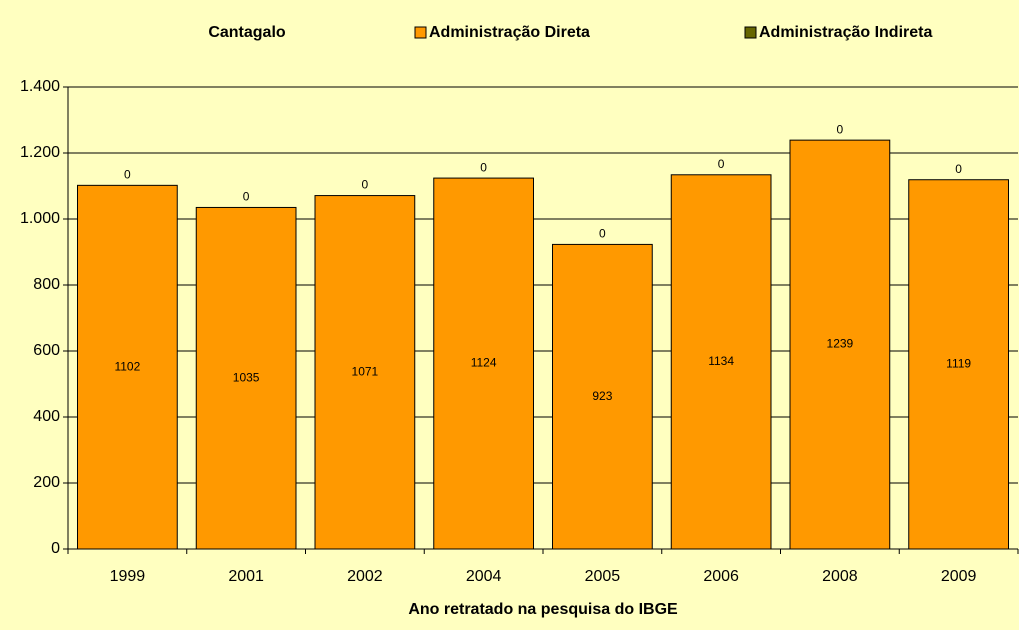 The width and height of the screenshot is (1019, 630). Describe the element at coordinates (484, 576) in the screenshot. I see `x-tick-label: 2004` at that location.